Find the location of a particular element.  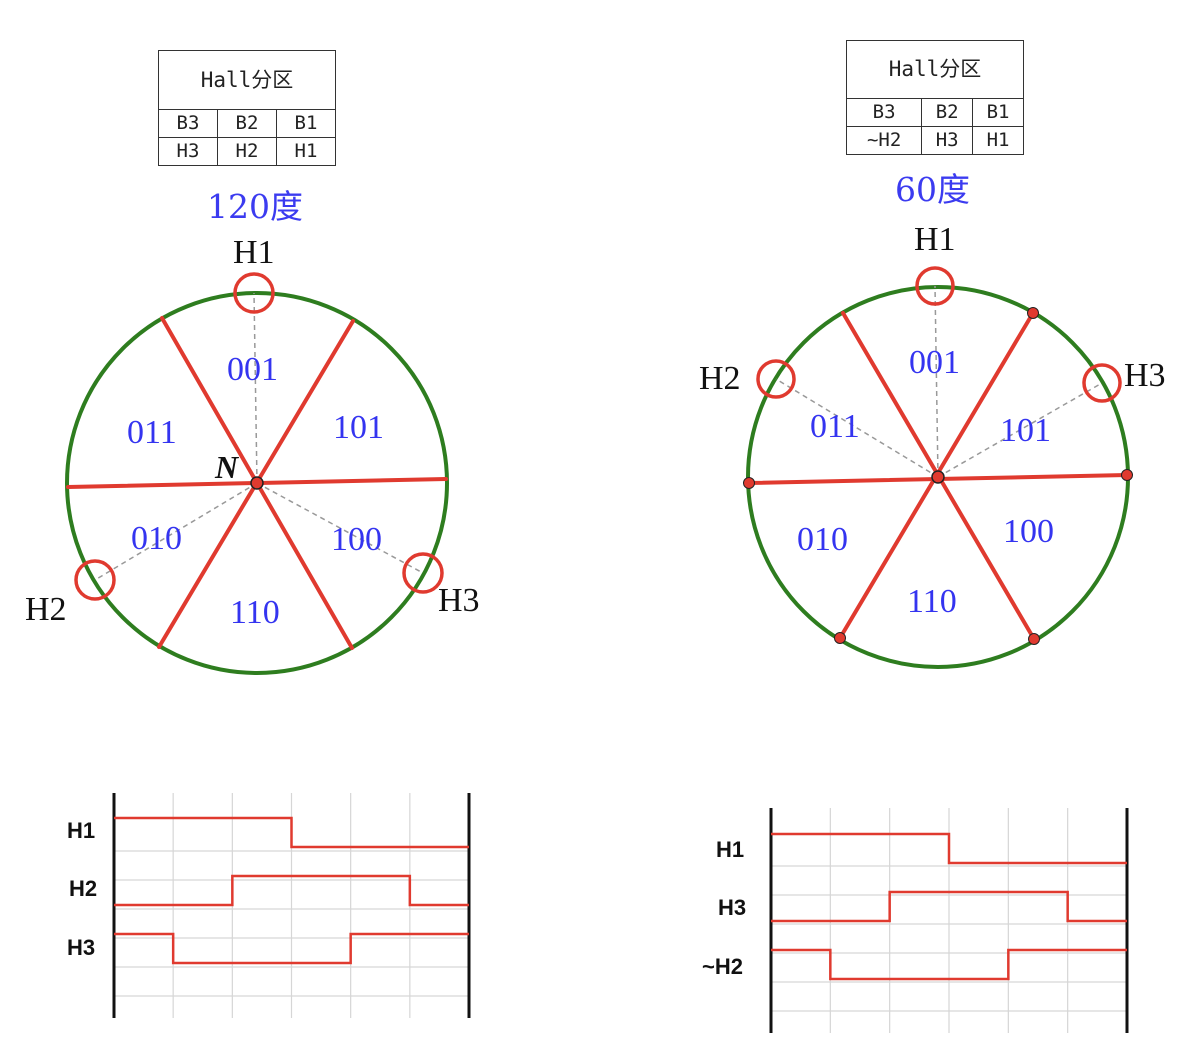

left-sensor-ring-h3 is located at coordinates (423, 573).